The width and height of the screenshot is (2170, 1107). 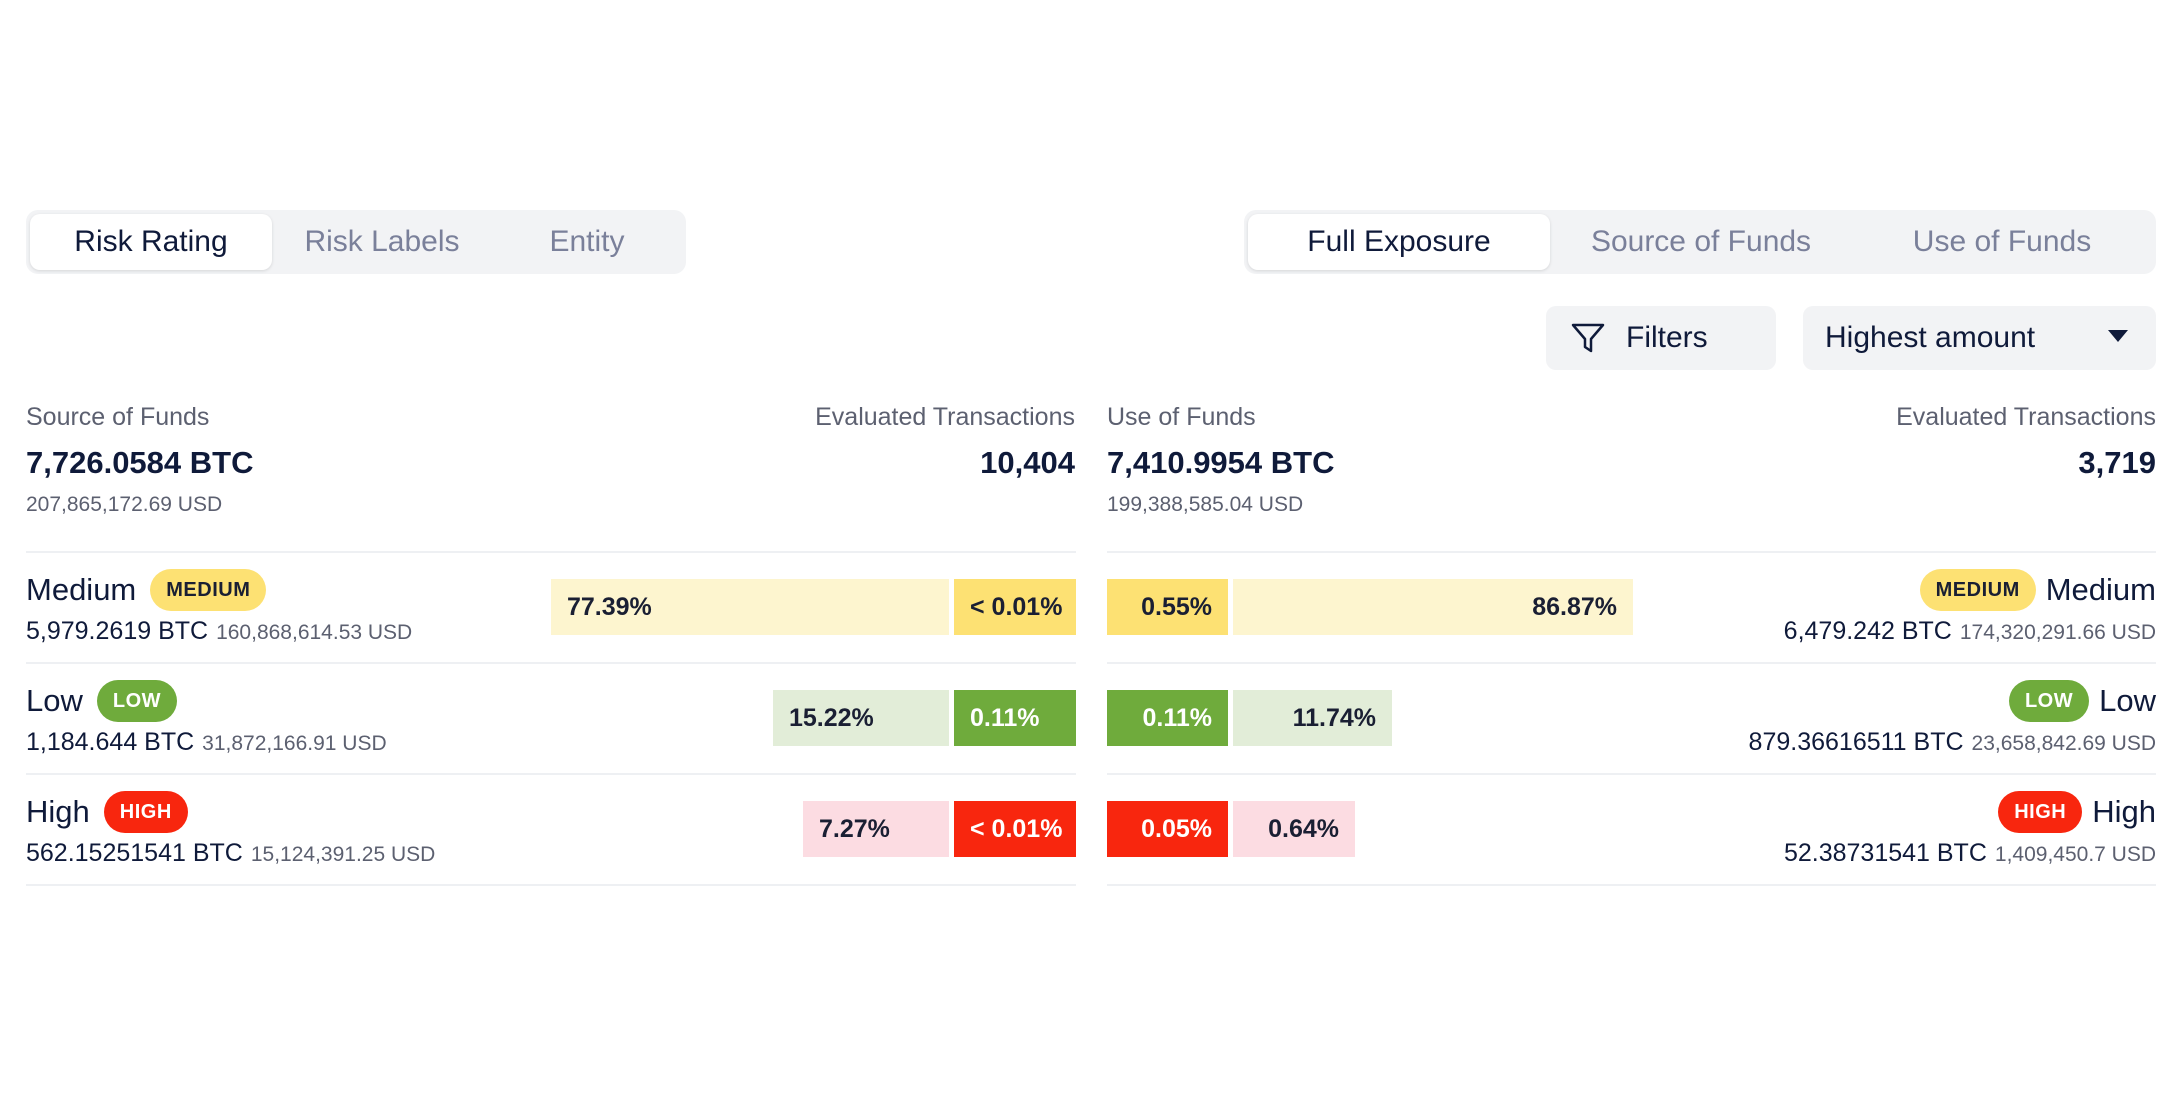 What do you see at coordinates (1856, 742) in the screenshot?
I see `btc-amount: 879.36616511 BTC` at bounding box center [1856, 742].